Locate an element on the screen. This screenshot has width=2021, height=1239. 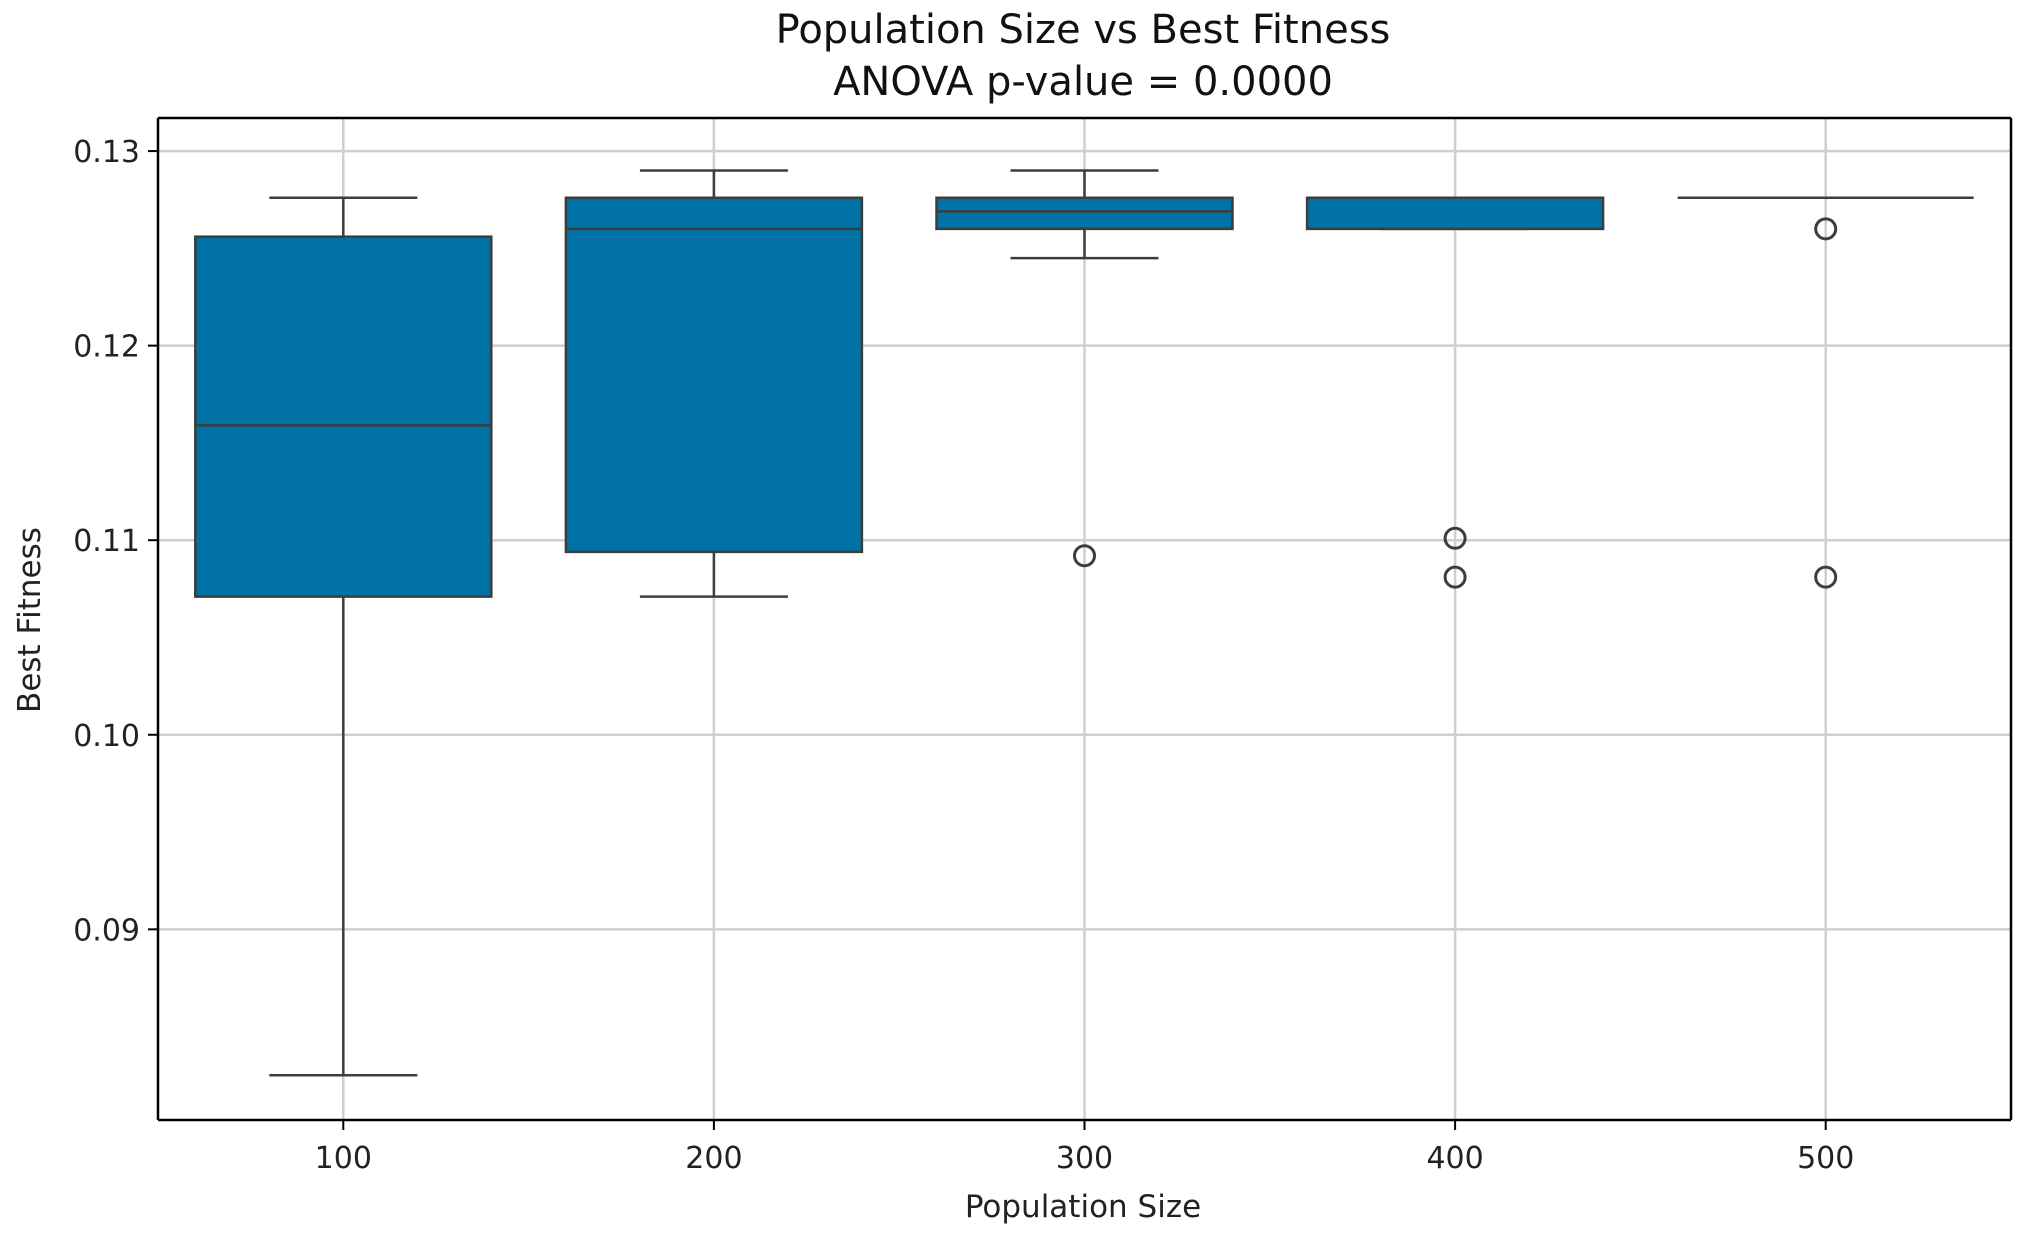
chart-title: Population Size vs Best Fitness is located at coordinates (1083, 30).